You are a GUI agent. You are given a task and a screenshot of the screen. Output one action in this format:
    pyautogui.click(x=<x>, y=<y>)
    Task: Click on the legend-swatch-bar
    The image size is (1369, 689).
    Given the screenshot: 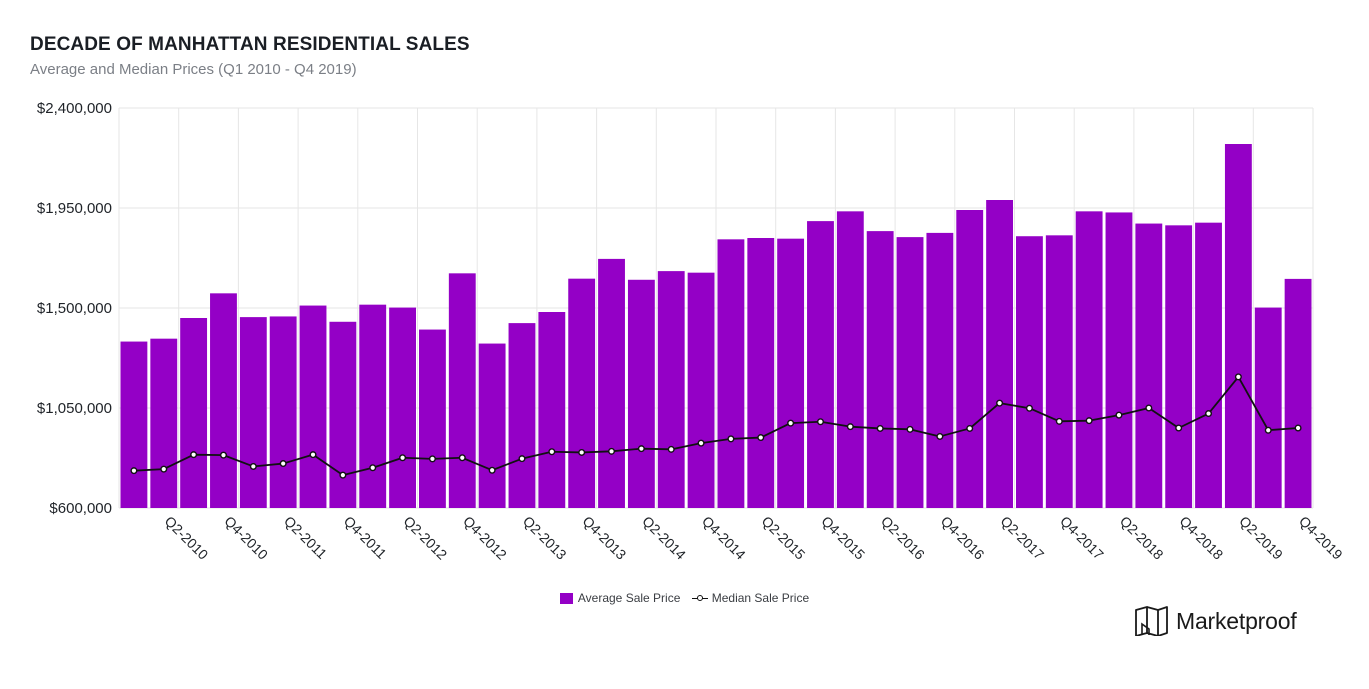 What is the action you would take?
    pyautogui.click(x=566, y=598)
    